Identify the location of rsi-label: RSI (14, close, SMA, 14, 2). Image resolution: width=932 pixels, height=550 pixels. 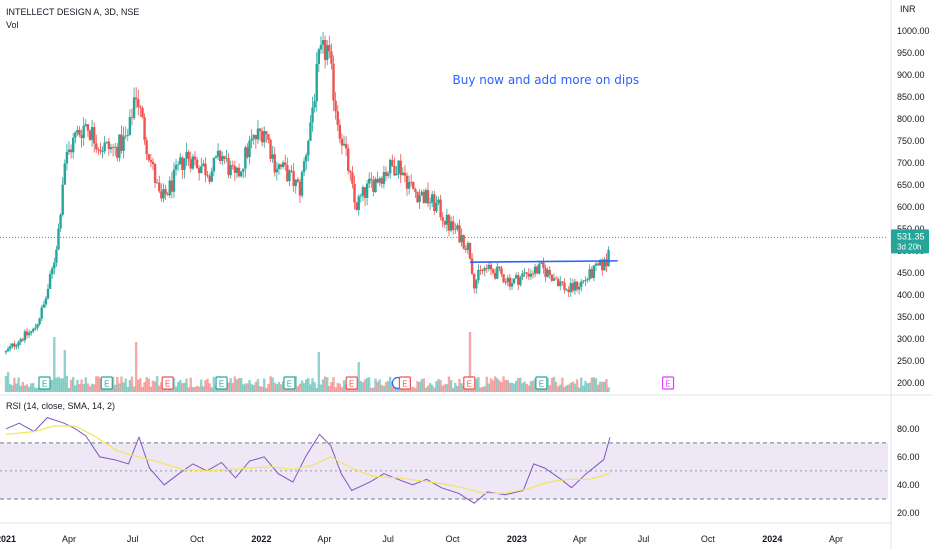
(61, 406).